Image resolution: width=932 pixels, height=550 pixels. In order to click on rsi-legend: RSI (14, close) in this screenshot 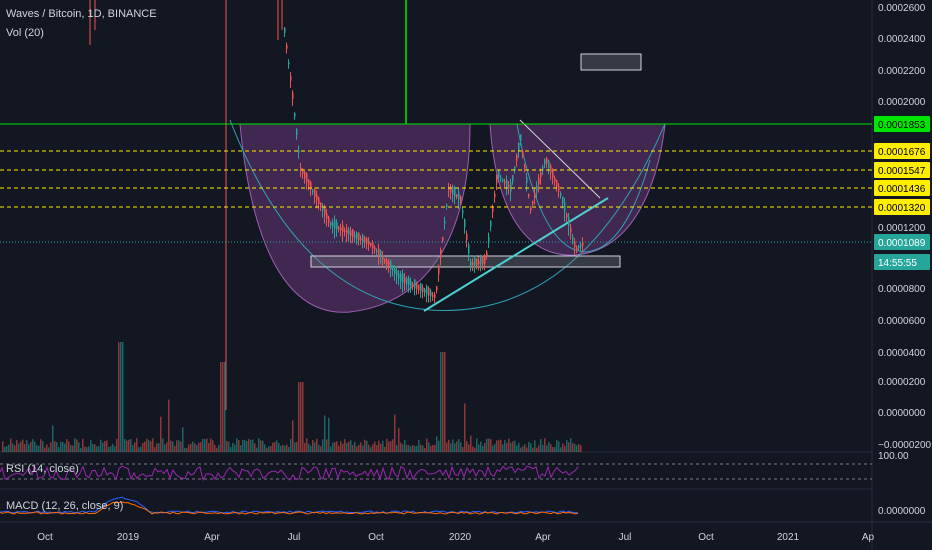, I will do `click(42, 469)`.